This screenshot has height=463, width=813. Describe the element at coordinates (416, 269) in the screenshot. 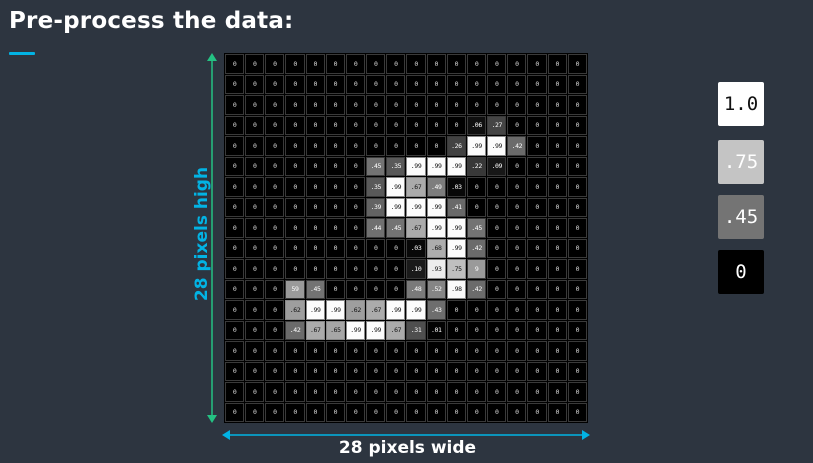

I see `pixel-cell: .10` at that location.